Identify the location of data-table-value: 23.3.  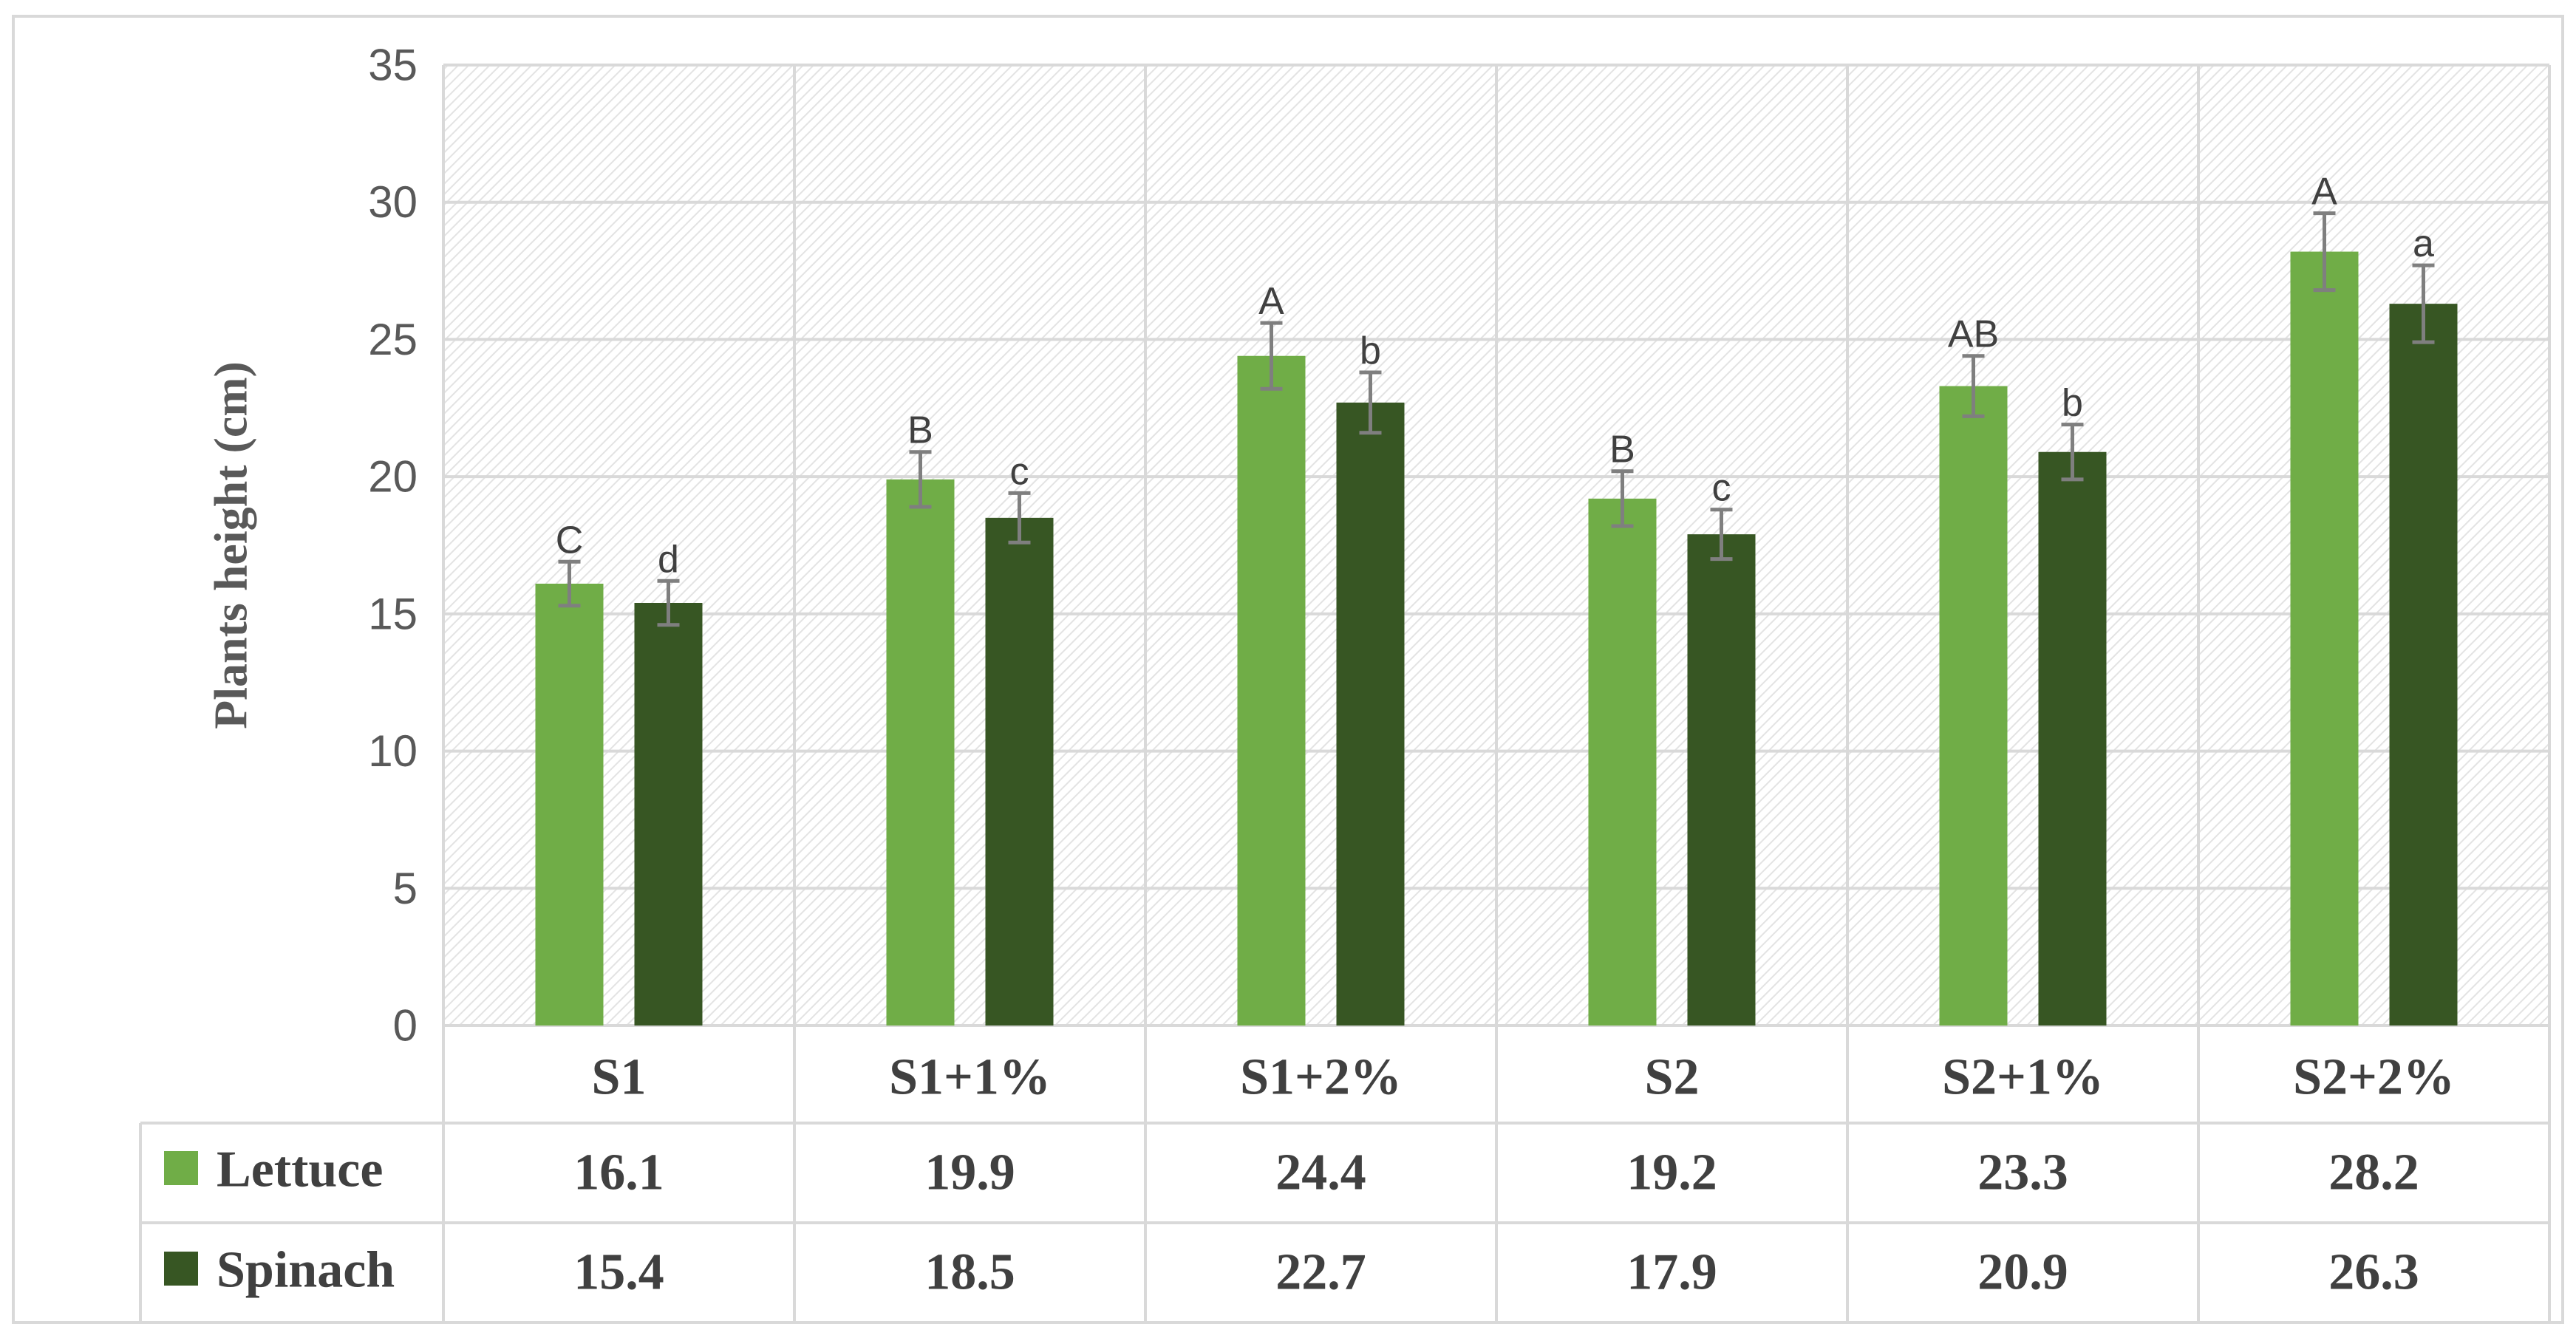
(2022, 1172).